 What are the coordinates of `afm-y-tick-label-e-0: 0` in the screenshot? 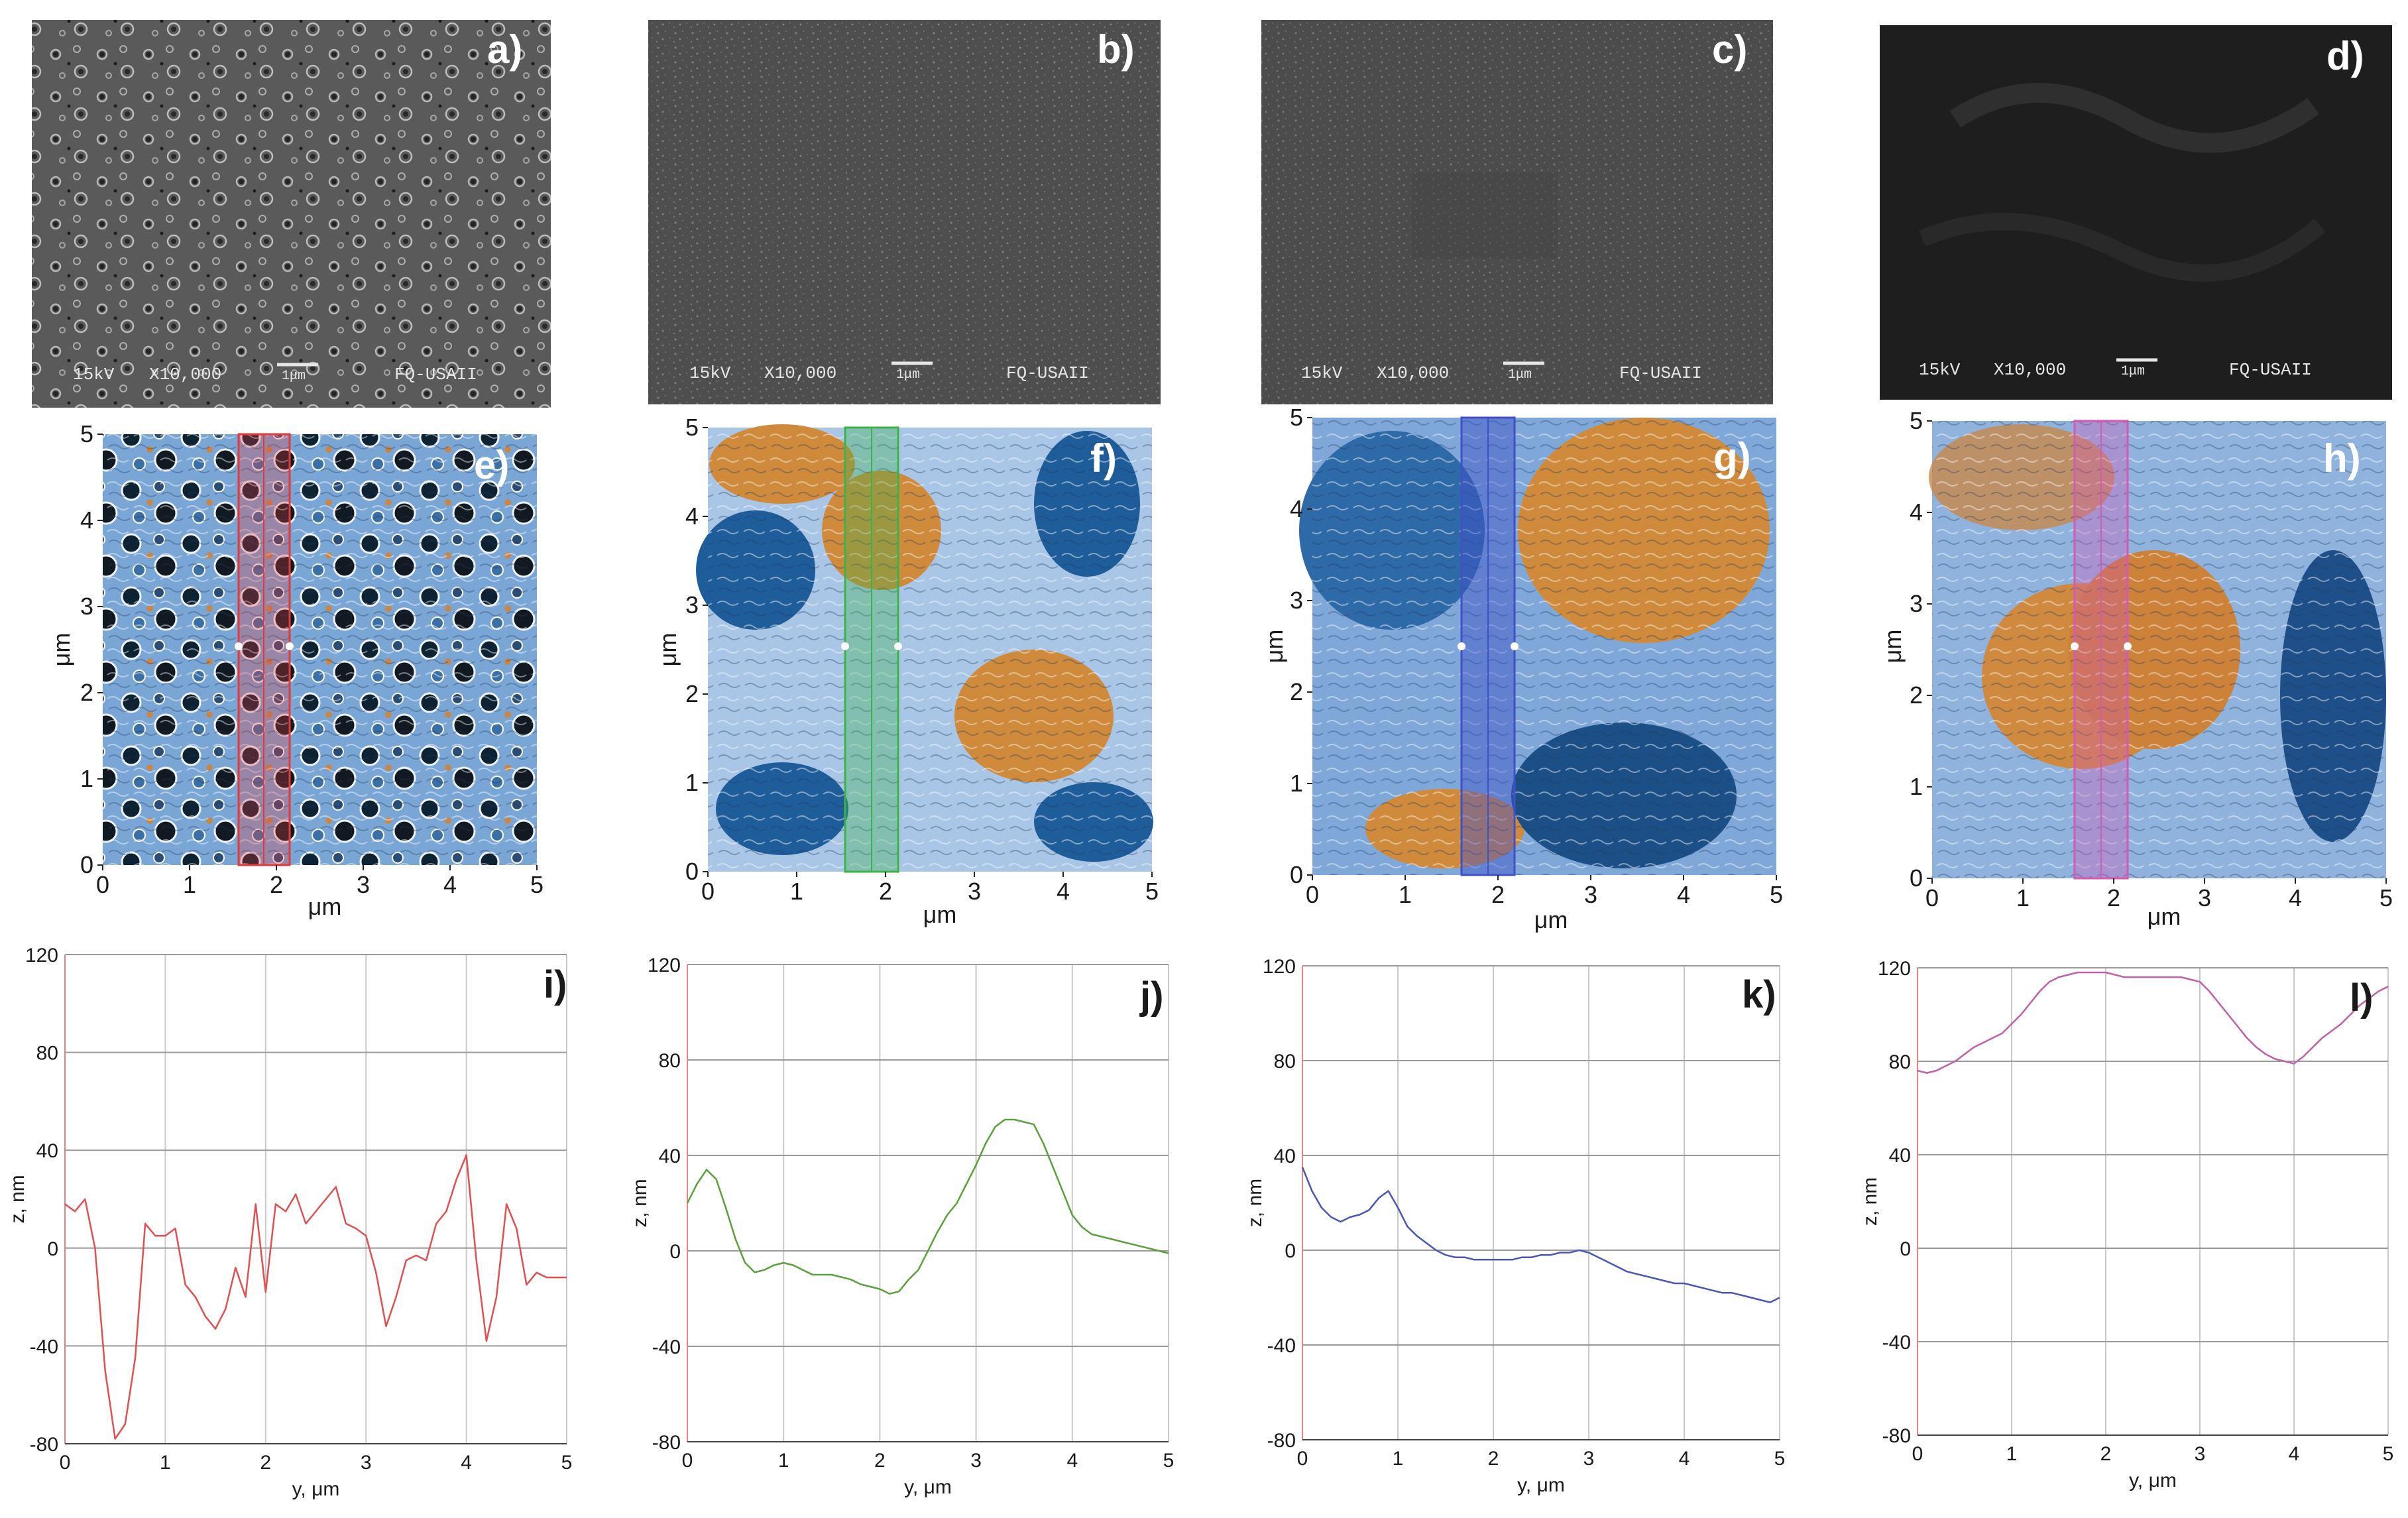 It's located at (87, 865).